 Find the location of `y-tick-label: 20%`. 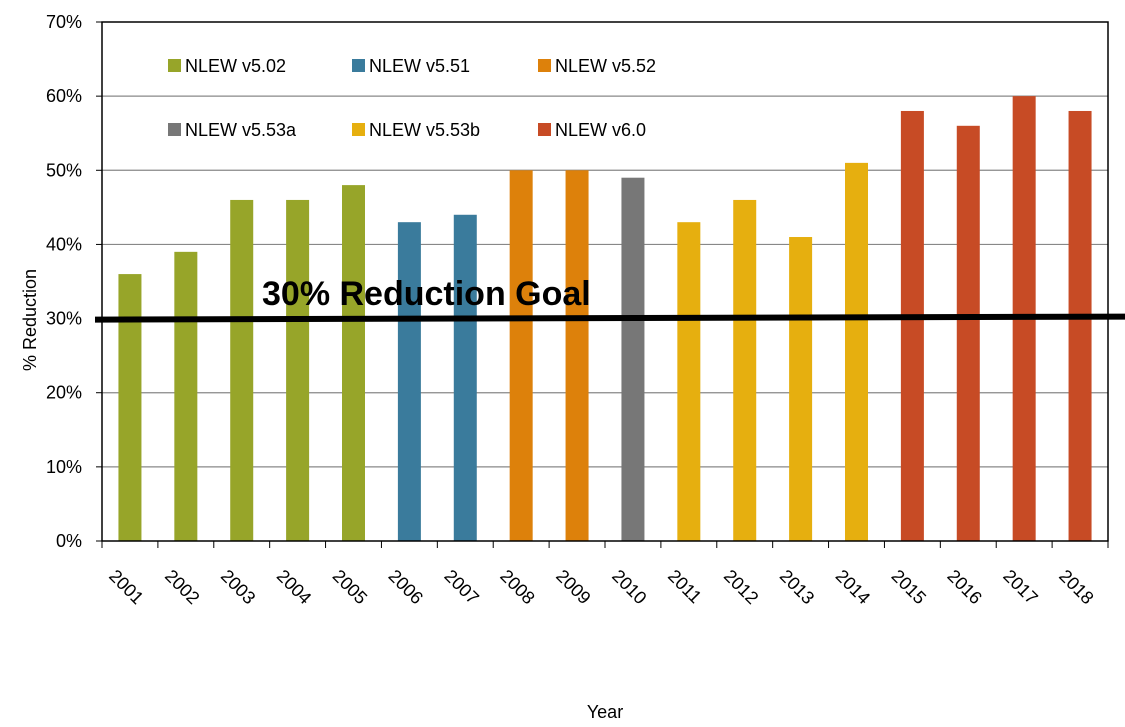

y-tick-label: 20% is located at coordinates (64, 393).